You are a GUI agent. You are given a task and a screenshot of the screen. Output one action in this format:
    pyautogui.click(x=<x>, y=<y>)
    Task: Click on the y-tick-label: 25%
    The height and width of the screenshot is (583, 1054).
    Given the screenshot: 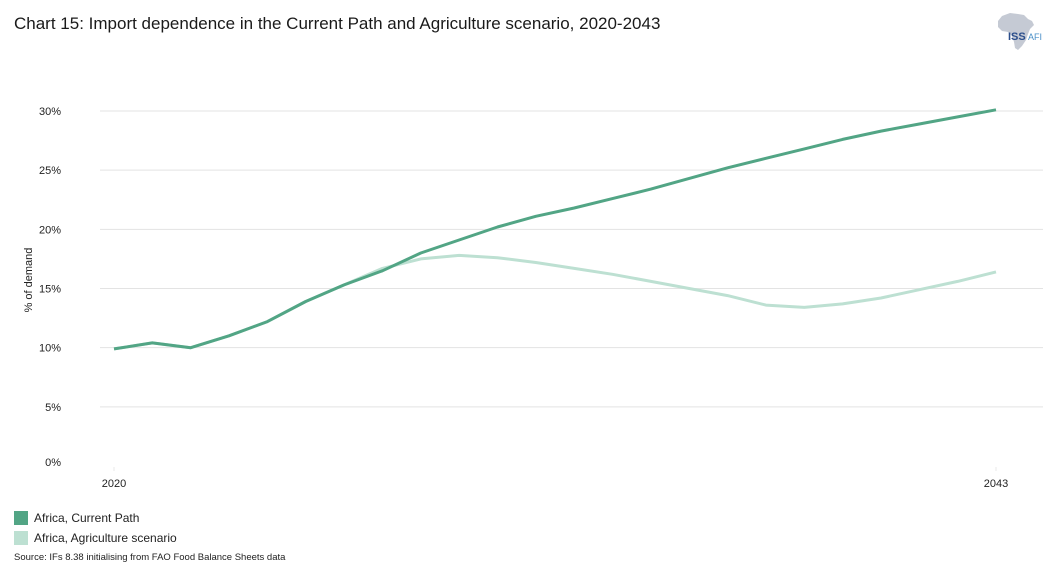 What is the action you would take?
    pyautogui.click(x=50, y=171)
    